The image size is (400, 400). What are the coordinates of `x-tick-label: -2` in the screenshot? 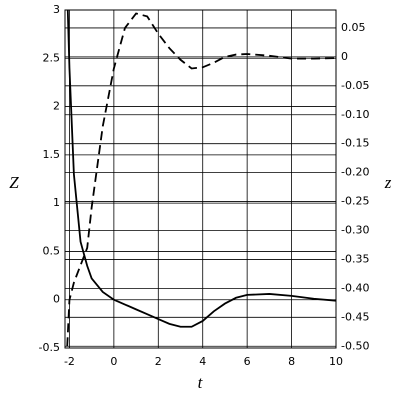 It's located at (69, 361).